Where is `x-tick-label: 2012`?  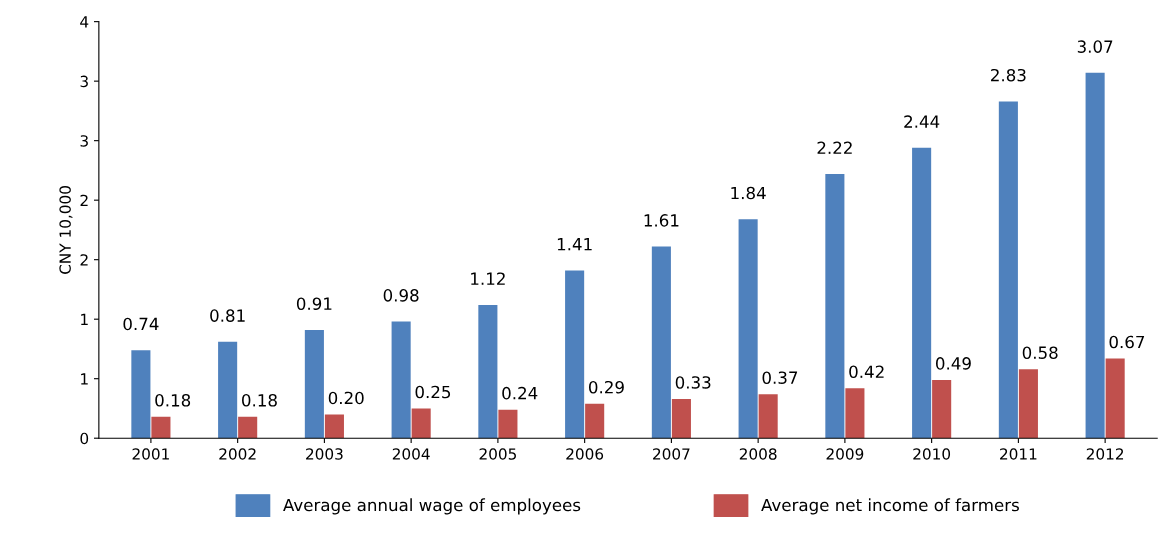 x-tick-label: 2012 is located at coordinates (1105, 454).